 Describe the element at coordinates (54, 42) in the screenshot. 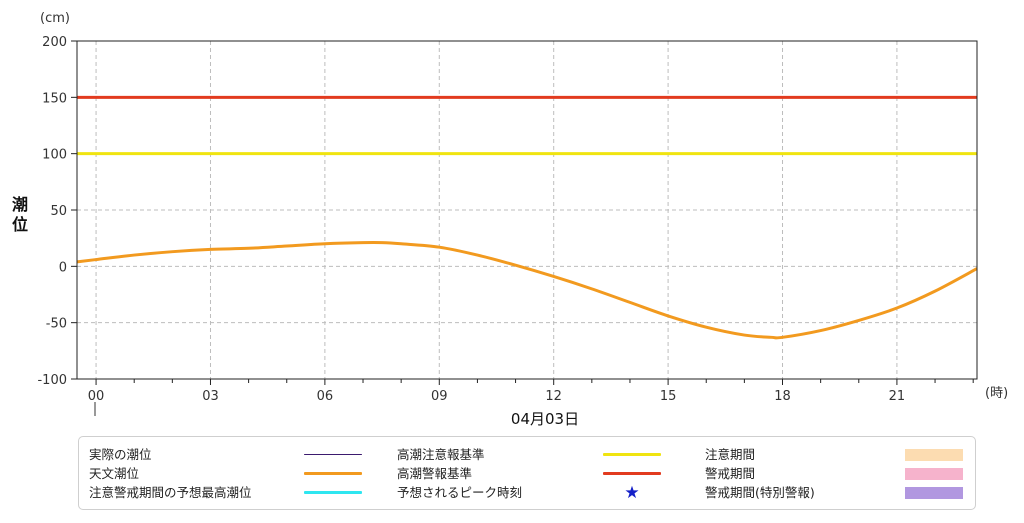

I see `y-tick-label: 200` at that location.